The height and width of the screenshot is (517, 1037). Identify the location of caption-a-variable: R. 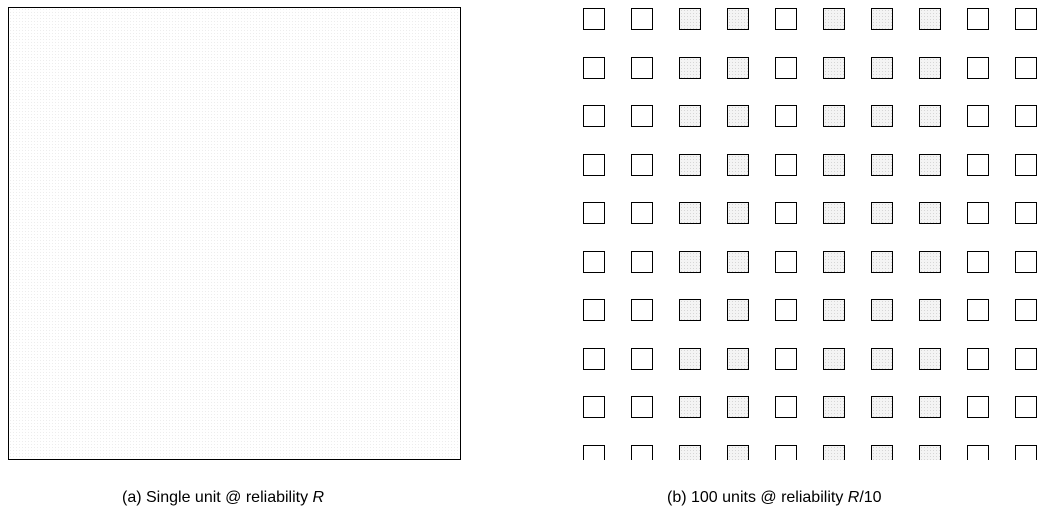
(318, 497).